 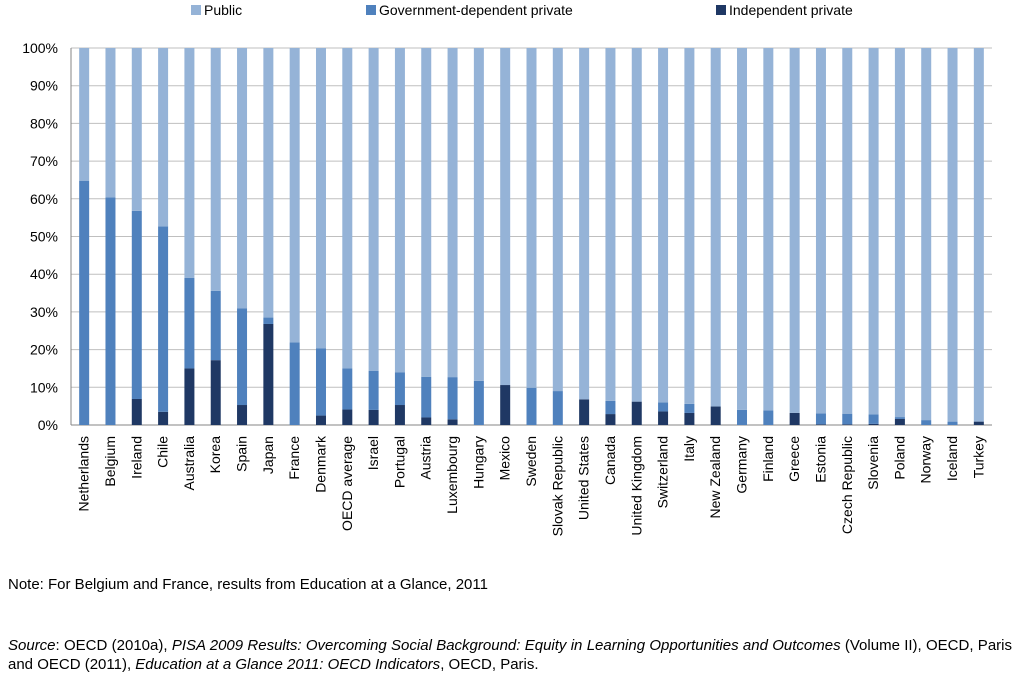 I want to click on bar-independent-private-greece, so click(x=794, y=418).